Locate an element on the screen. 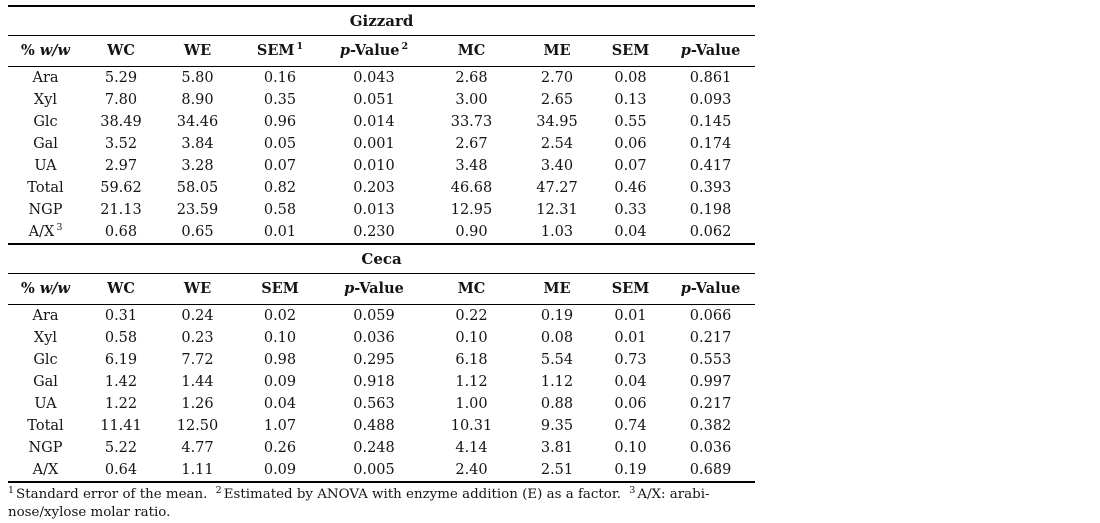  table-cell: 0.07 is located at coordinates (630, 165).